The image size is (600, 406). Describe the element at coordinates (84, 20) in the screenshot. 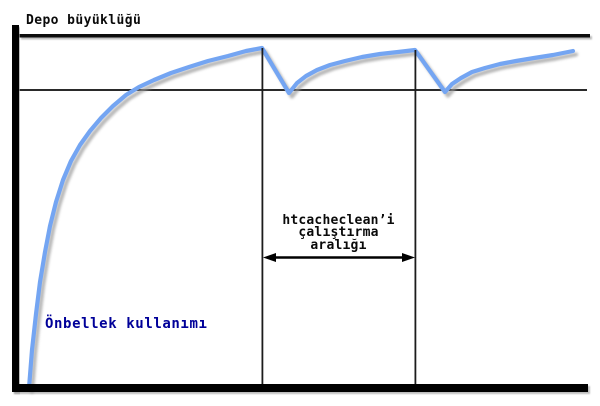

I see `y-axis-title: Depo büyüklüğü` at that location.